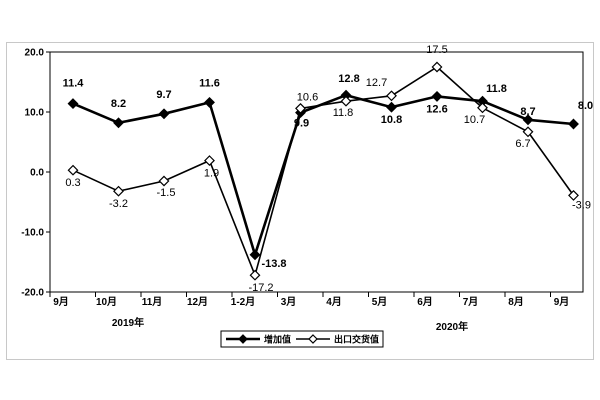  Describe the element at coordinates (343, 113) in the screenshot. I see `data-label-export: 11.8` at that location.